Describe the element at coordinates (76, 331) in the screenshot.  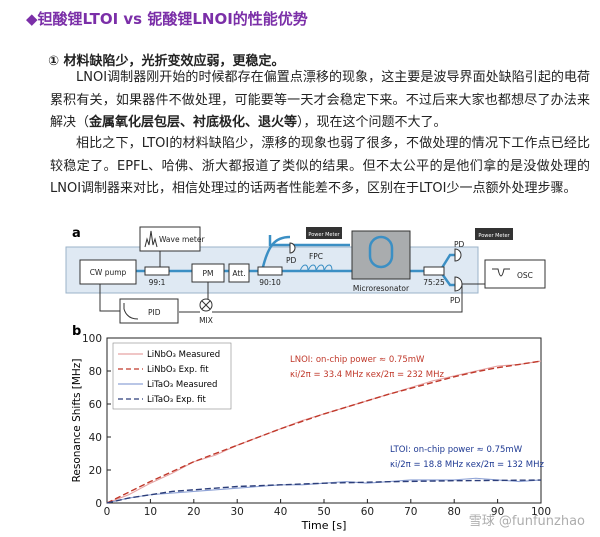
I see `panel-label: b` at that location.